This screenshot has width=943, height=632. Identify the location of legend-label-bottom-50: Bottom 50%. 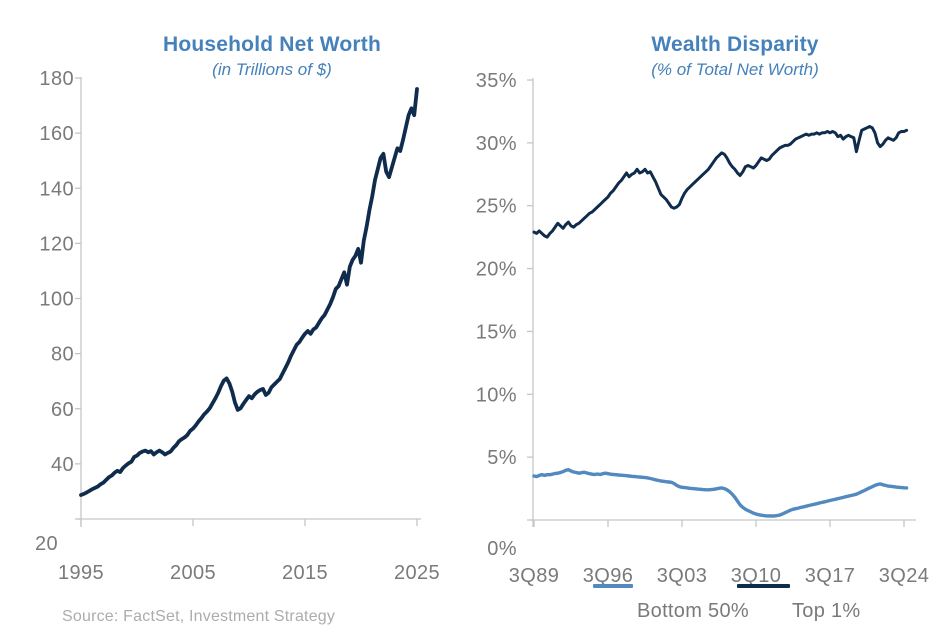
(693, 611).